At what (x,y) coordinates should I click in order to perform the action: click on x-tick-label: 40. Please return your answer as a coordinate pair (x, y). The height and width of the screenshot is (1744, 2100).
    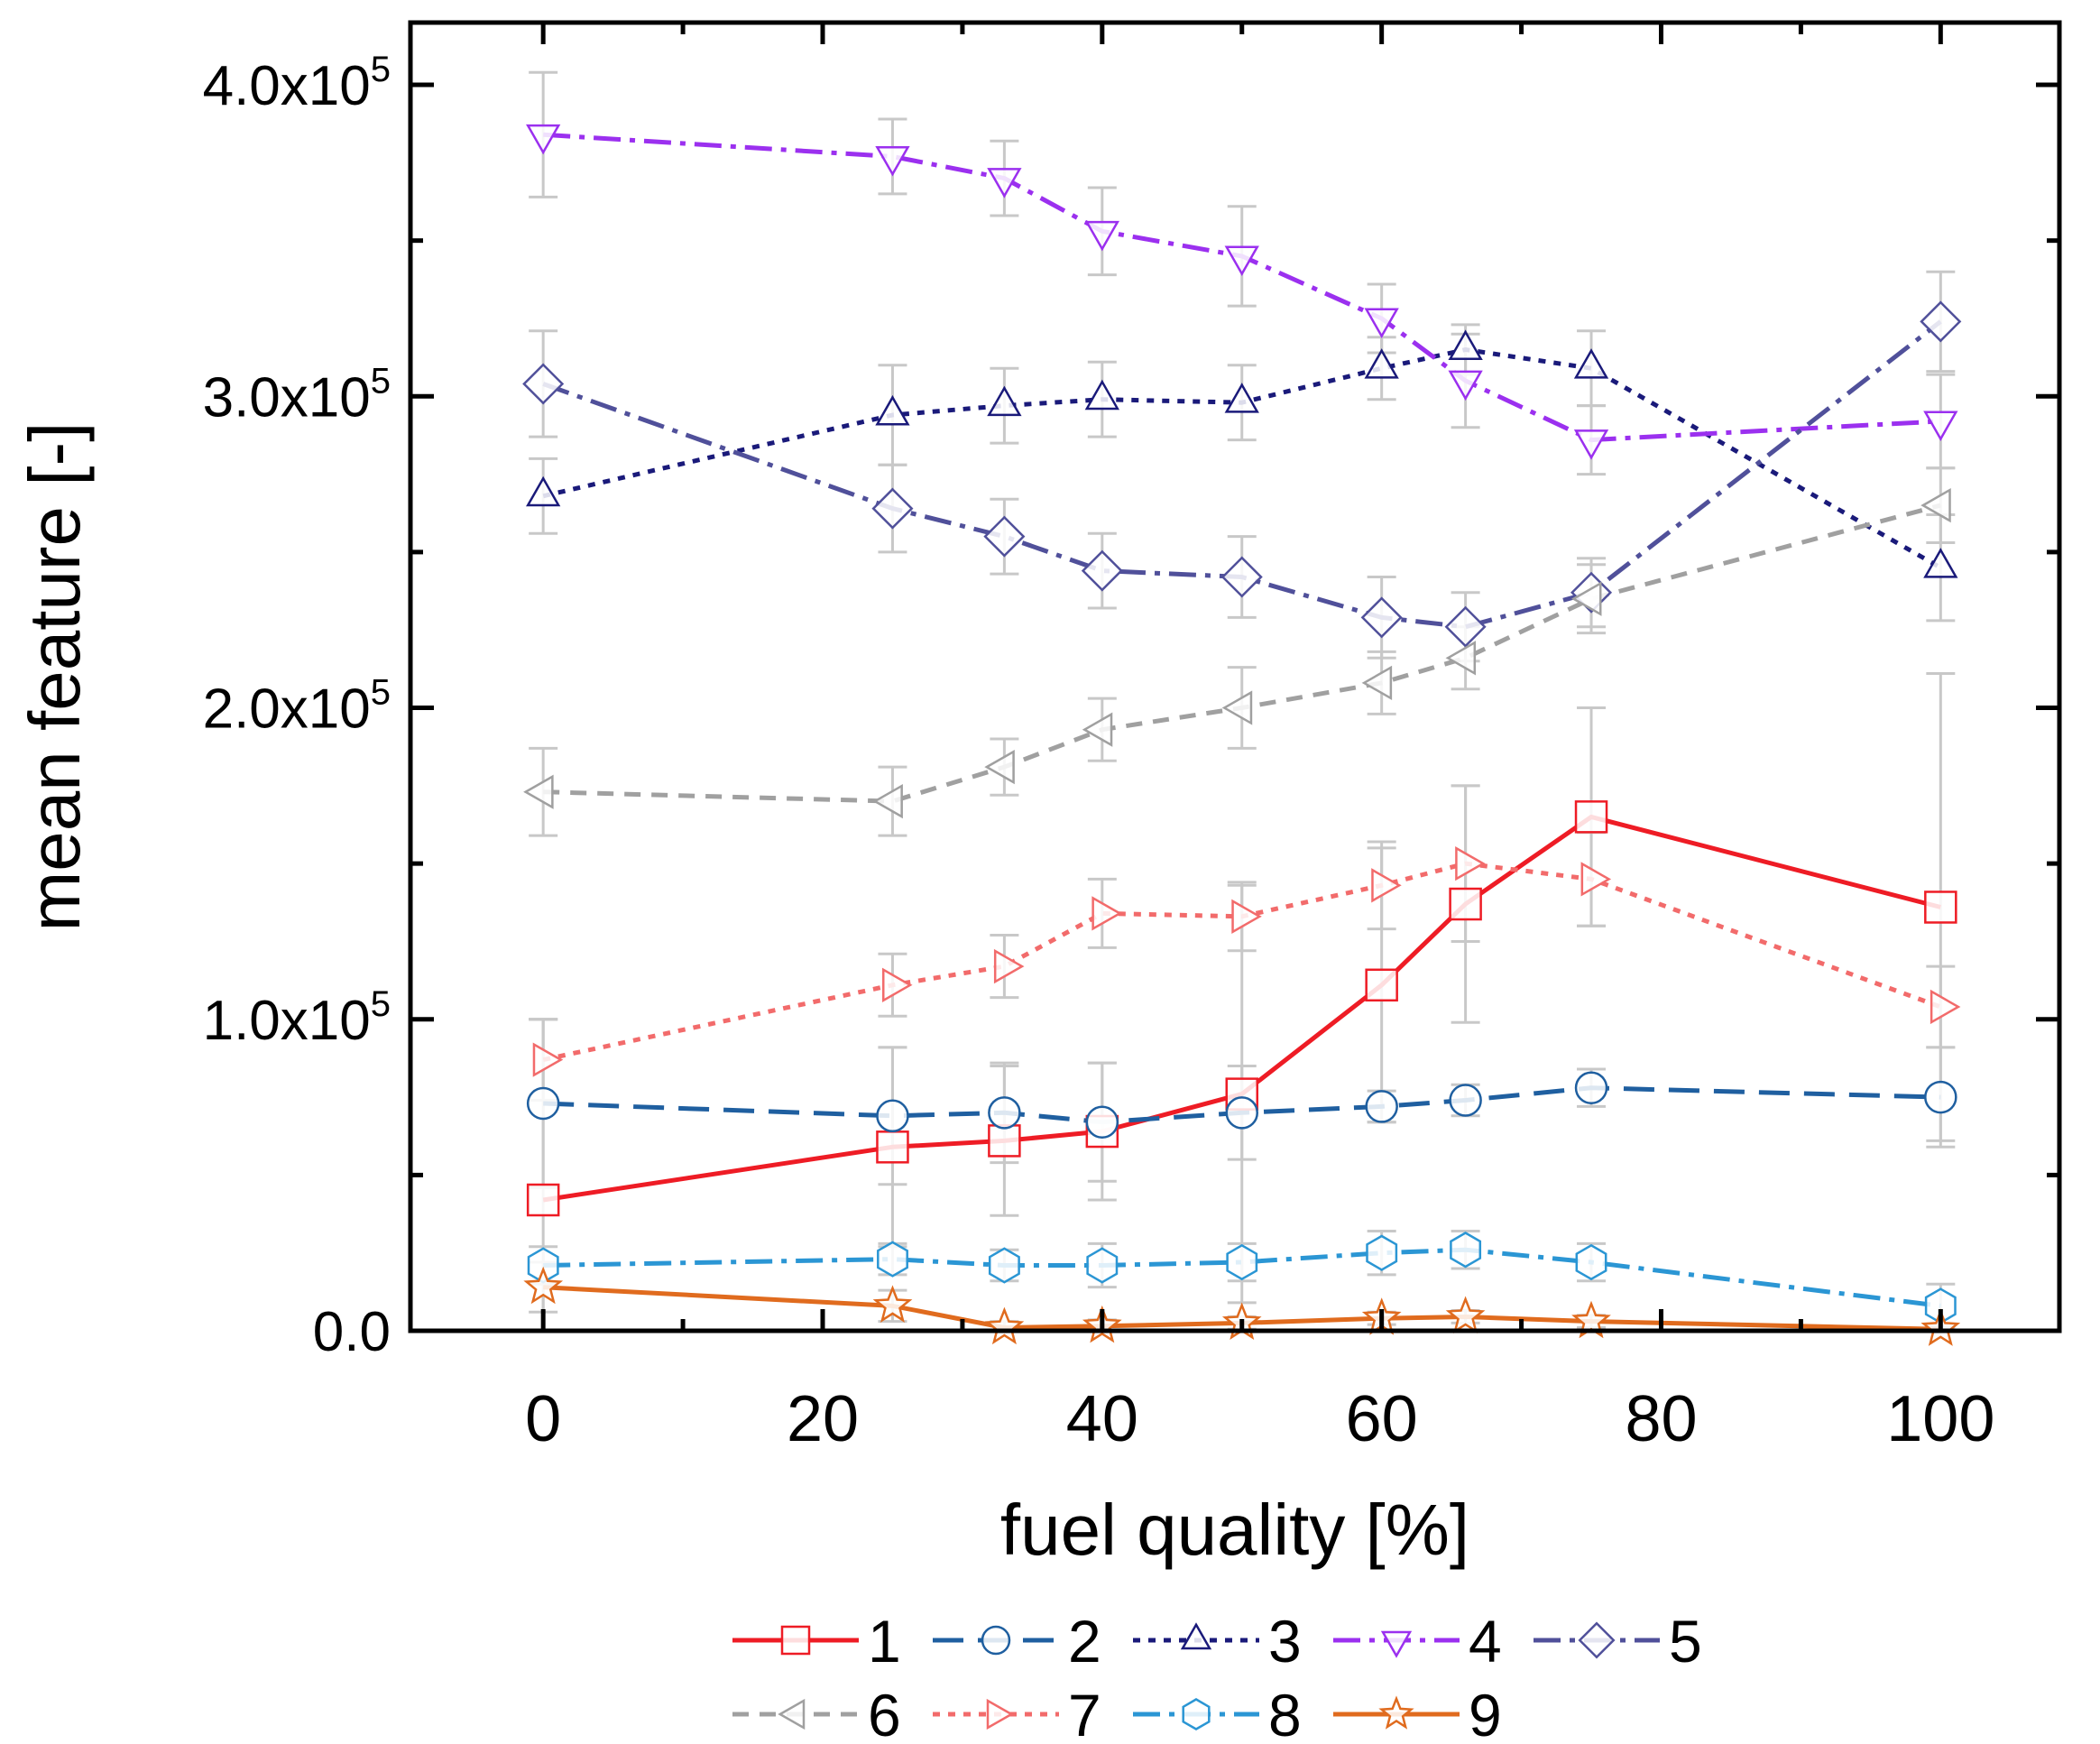
    Looking at the image, I should click on (1102, 1419).